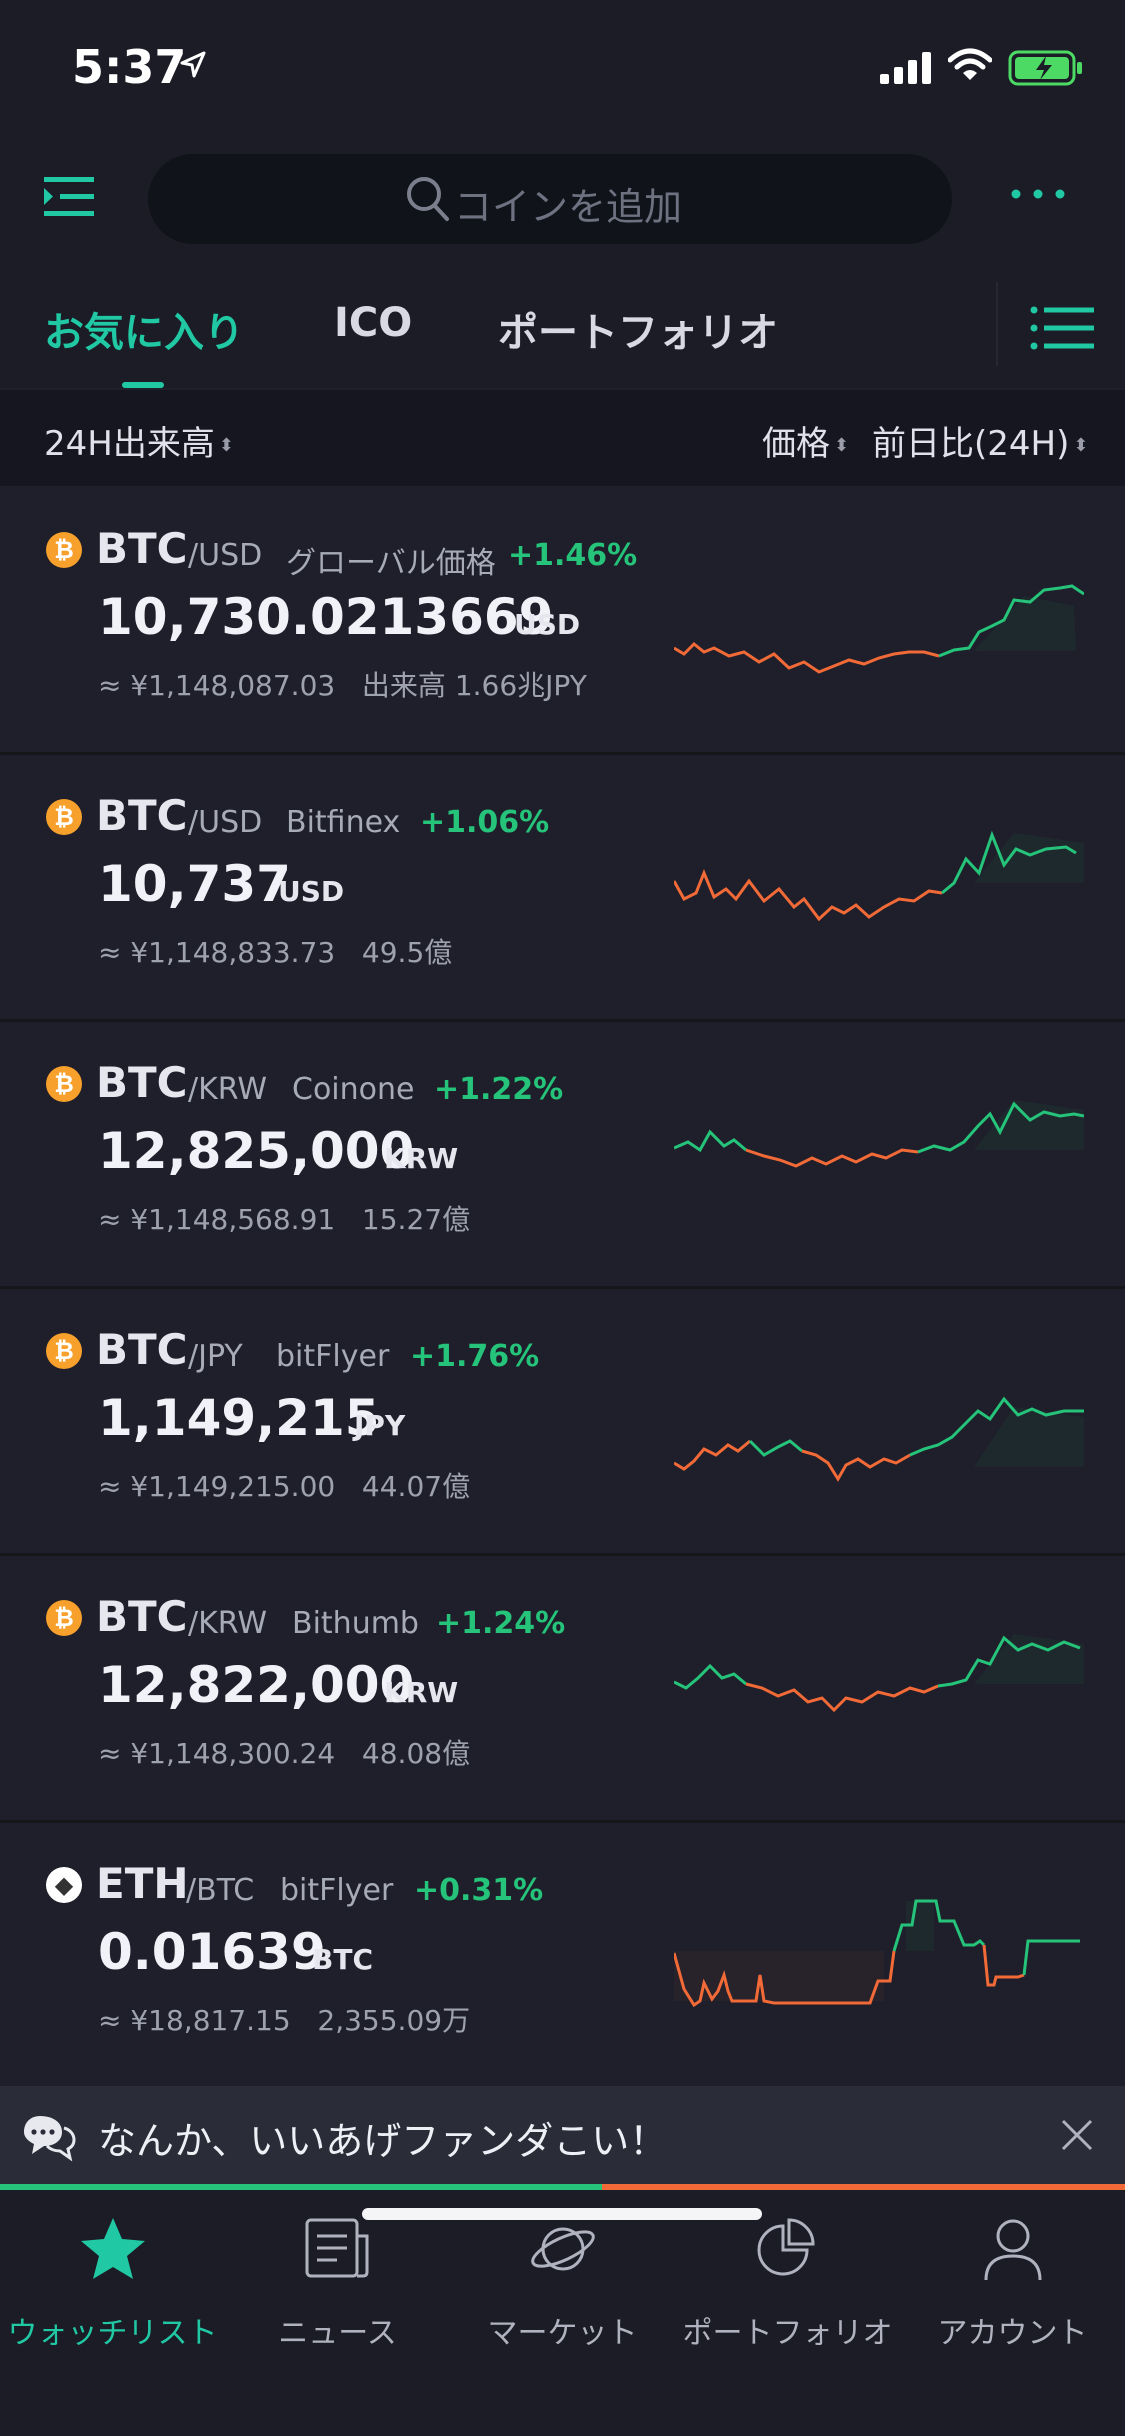 This screenshot has width=1125, height=2436. What do you see at coordinates (373, 323) in the screenshot?
I see `tab-ico: ICO` at bounding box center [373, 323].